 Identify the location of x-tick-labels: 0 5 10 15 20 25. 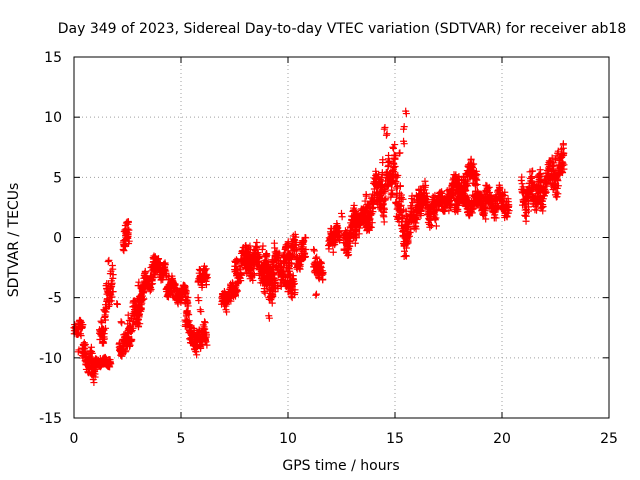
(344, 439).